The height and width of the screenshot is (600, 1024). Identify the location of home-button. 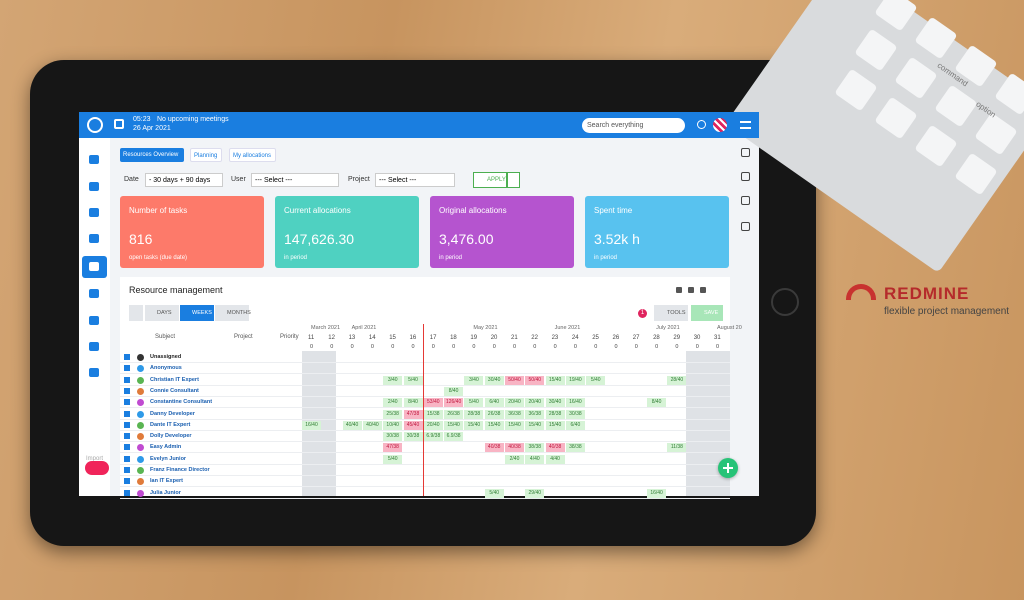
(785, 302).